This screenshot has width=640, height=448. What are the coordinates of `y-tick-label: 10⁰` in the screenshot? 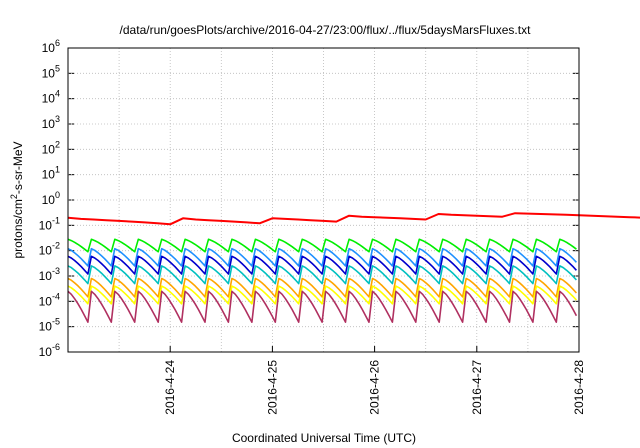 It's located at (51, 198).